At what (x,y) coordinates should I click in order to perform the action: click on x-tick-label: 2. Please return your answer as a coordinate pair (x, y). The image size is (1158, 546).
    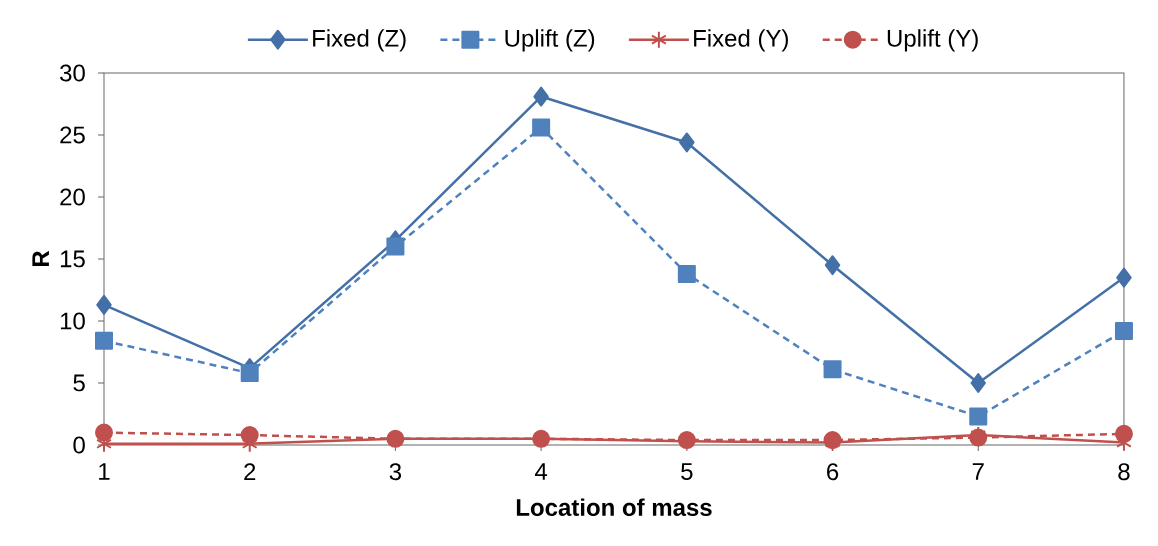
    Looking at the image, I should click on (250, 471).